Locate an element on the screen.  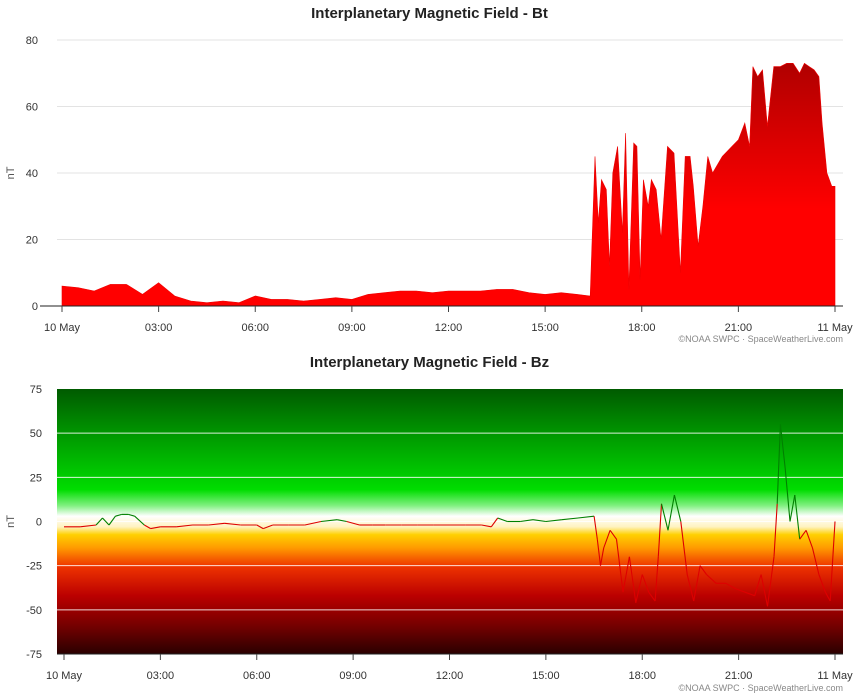
bt-credit: ©NOAA SWPC · SpaceWeatherLive.com is located at coordinates (760, 339).